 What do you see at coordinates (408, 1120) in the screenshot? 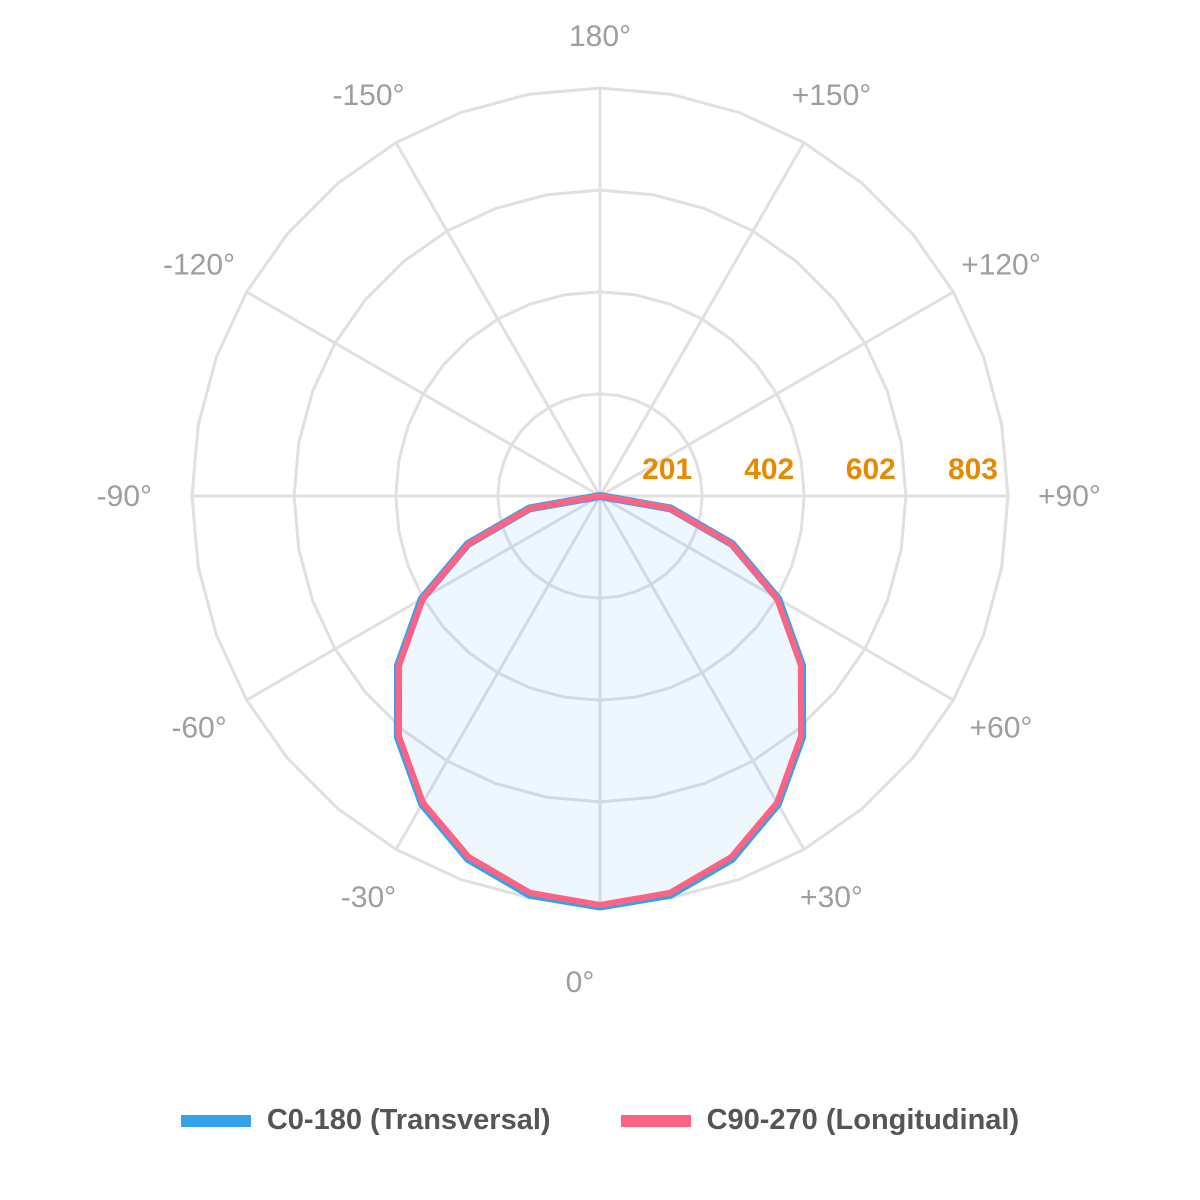
I see `legend-label: C0-180 (Transversal)` at bounding box center [408, 1120].